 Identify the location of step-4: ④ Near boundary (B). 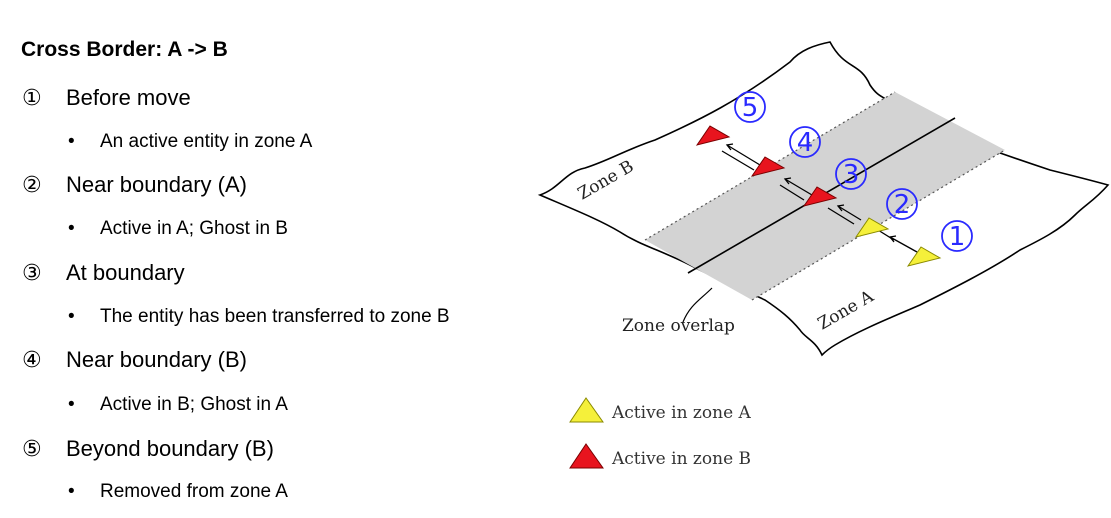
(134, 360).